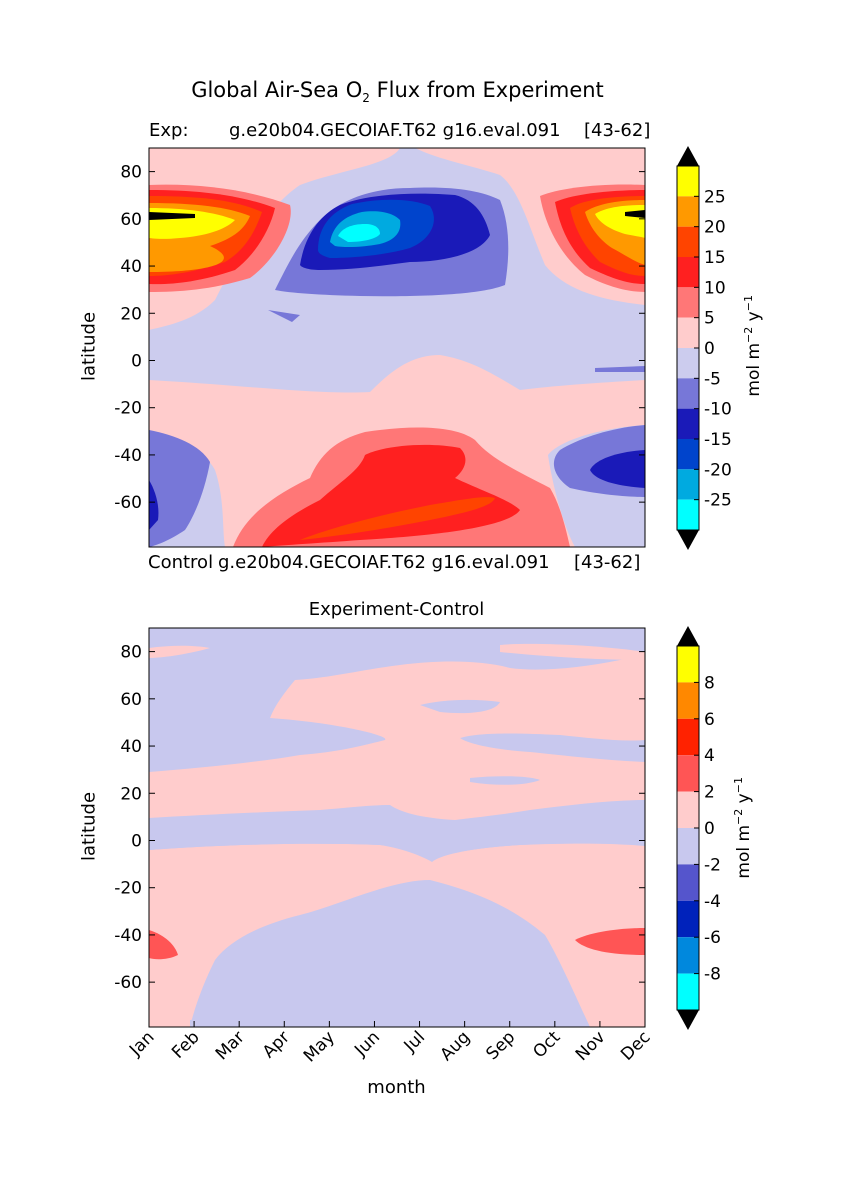 Image resolution: width=848 pixels, height=1179 pixels. Describe the element at coordinates (753, 346) in the screenshot. I see `colorbar1-label: mol m−2 y−1` at that location.